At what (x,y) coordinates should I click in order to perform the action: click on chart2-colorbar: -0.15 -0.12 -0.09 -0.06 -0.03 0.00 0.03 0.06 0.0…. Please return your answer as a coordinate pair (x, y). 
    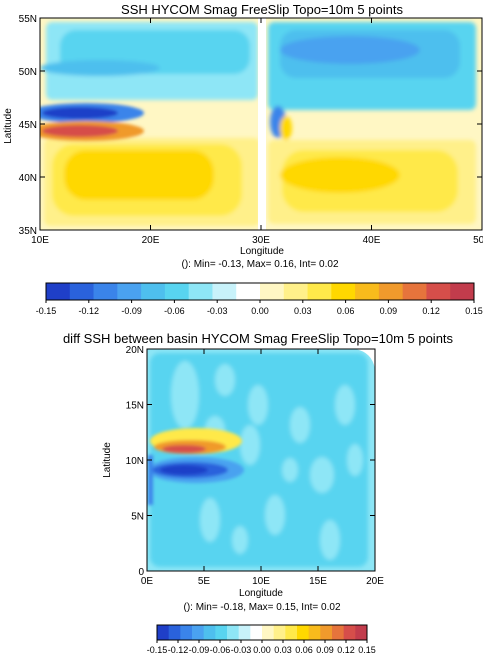
    Looking at the image, I should click on (261, 639).